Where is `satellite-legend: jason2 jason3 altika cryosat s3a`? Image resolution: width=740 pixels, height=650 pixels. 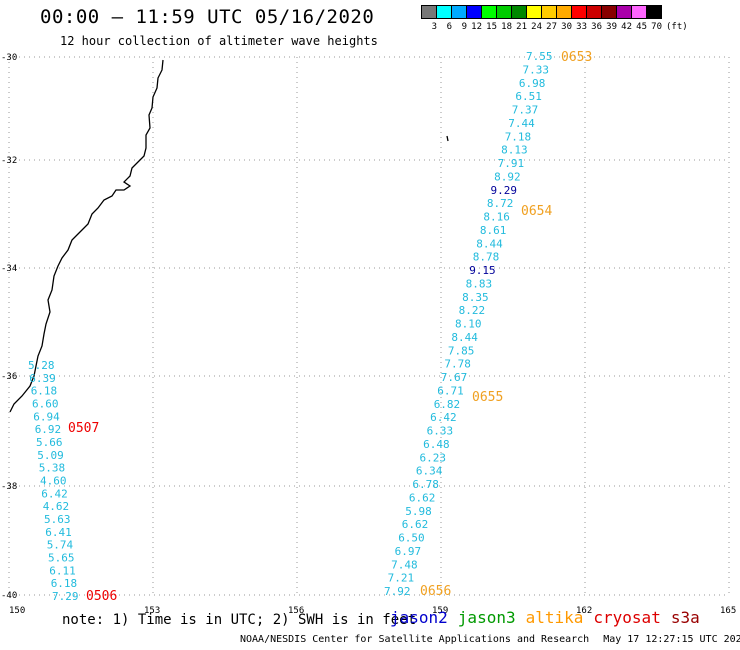
satellite-legend: jason2 jason3 altika cryosat s3a is located at coordinates (550, 617).